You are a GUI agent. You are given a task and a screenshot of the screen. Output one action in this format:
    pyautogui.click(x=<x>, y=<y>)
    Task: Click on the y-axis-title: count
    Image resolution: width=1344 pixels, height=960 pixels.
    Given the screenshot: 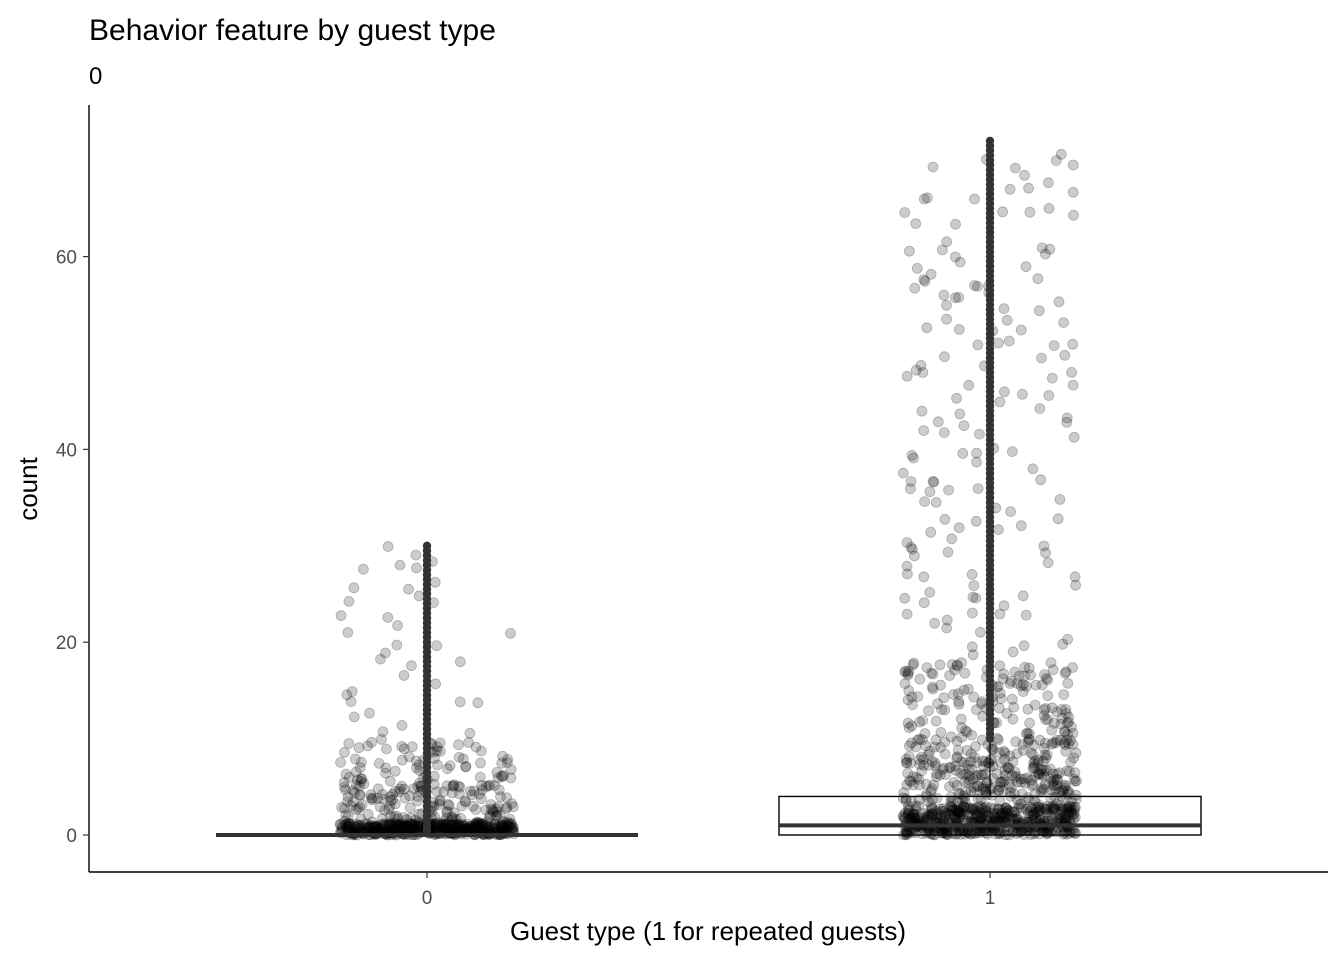 What is the action you would take?
    pyautogui.click(x=28, y=488)
    